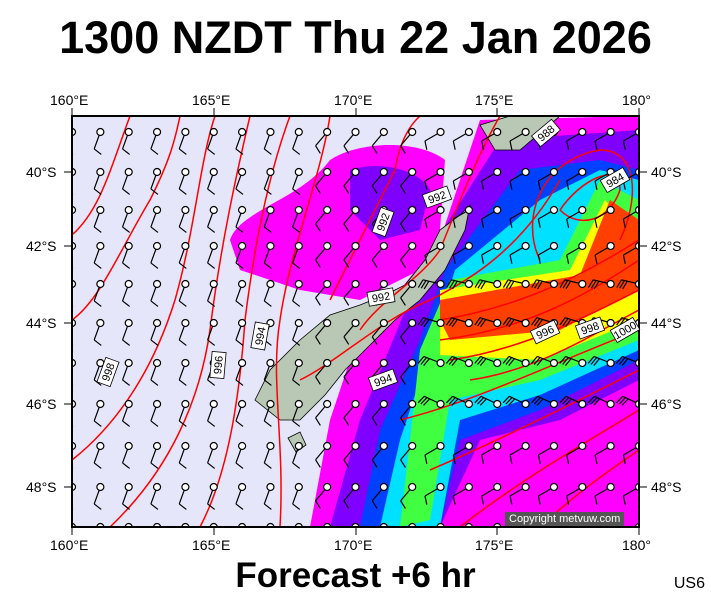 The width and height of the screenshot is (711, 600). I want to click on lon-top-175: 175°E, so click(494, 100).